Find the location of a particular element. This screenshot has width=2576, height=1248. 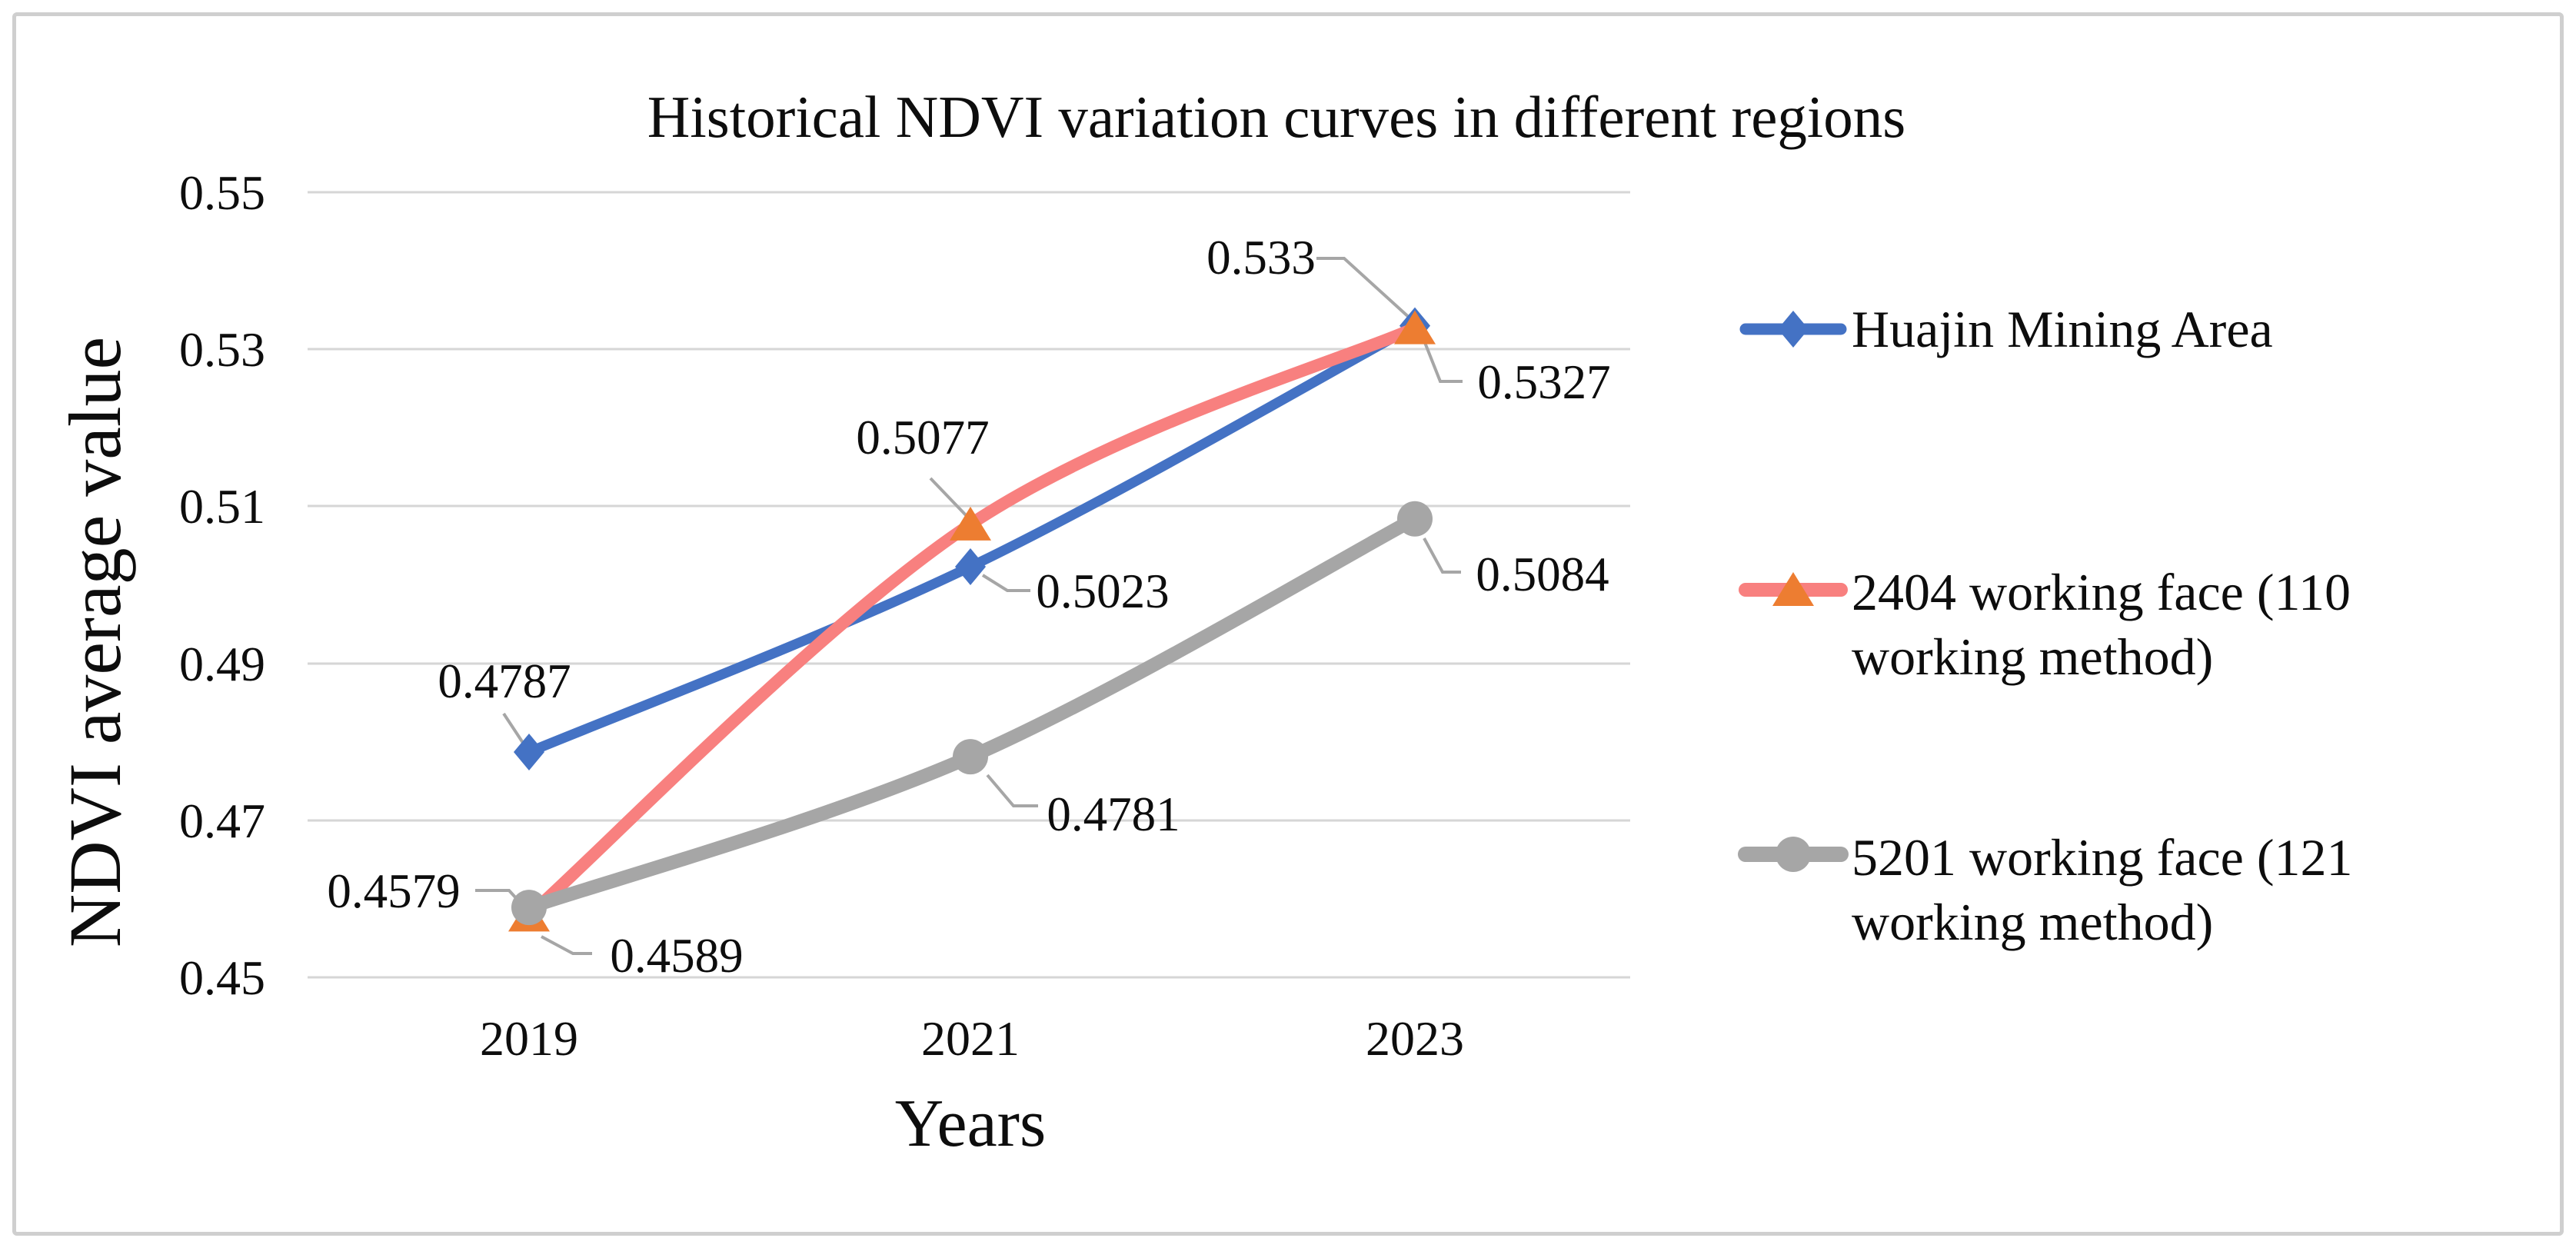

data-label-5201-2023: 0.5084 is located at coordinates (1542, 574).